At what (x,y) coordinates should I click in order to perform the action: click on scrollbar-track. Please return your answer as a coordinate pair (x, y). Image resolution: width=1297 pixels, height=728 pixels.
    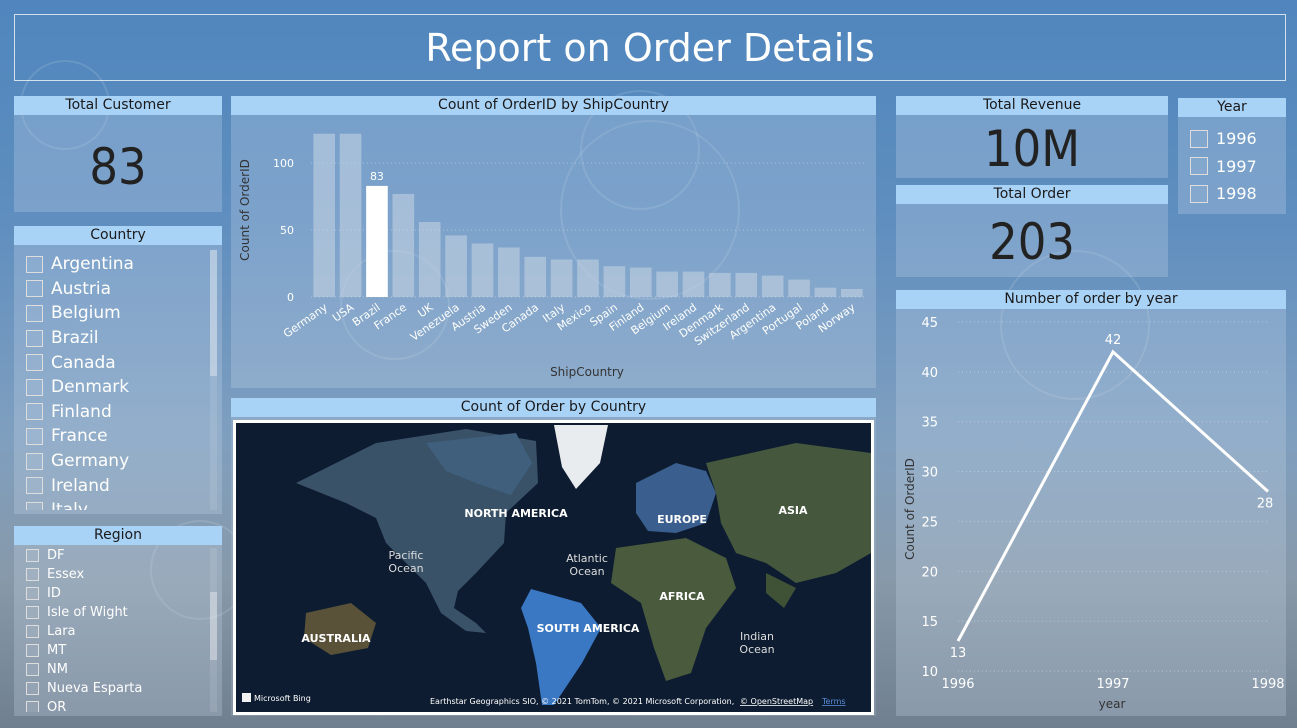
    Looking at the image, I should click on (213, 630).